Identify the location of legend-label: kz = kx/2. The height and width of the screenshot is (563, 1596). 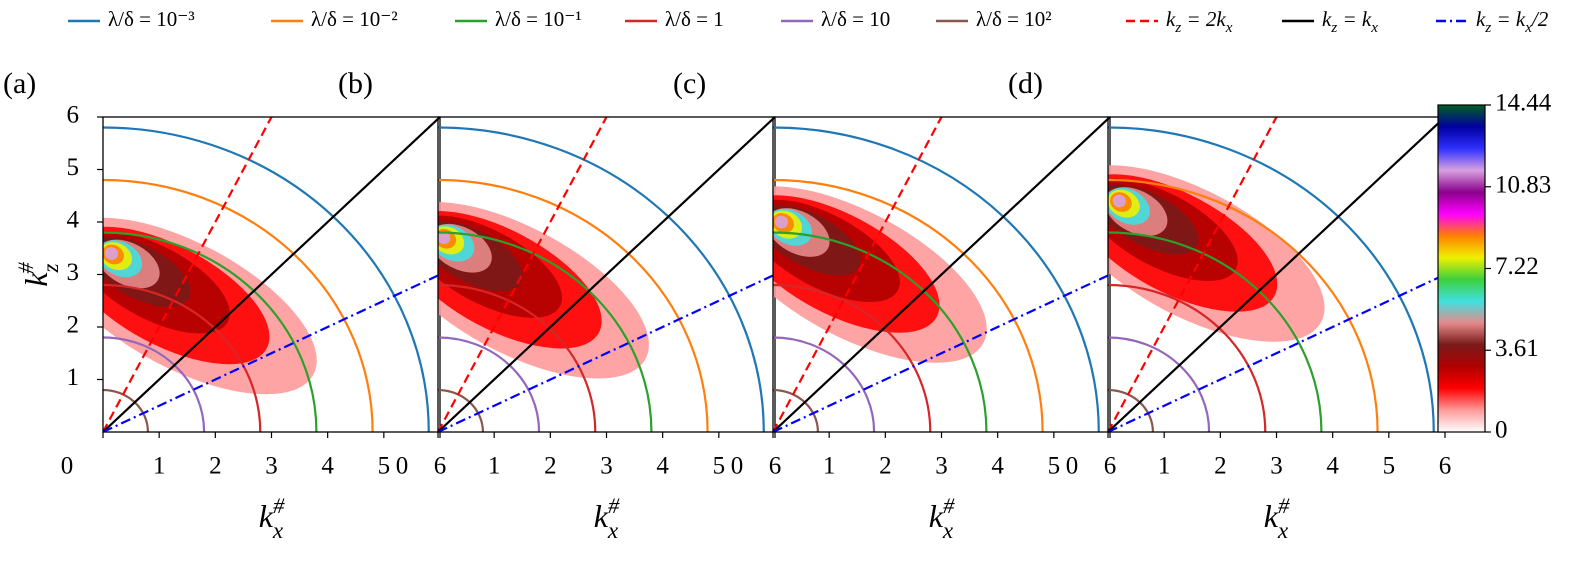
(1512, 22).